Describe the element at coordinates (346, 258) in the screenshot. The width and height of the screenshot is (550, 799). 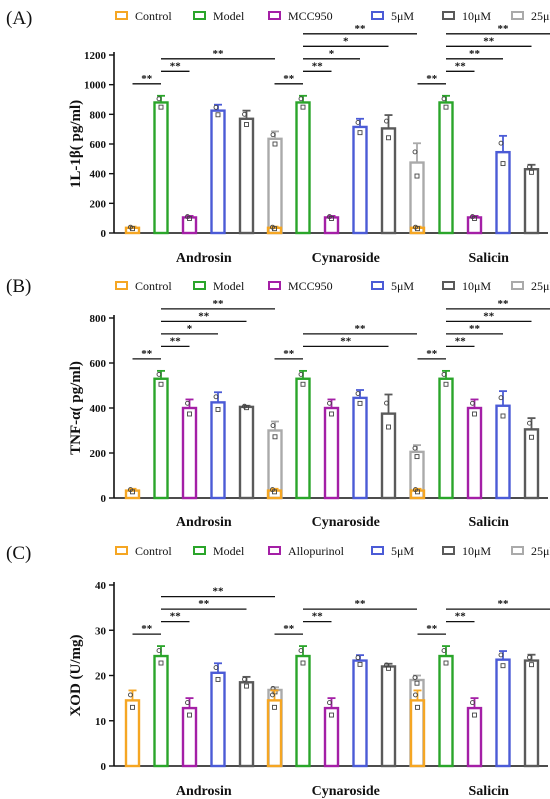
I see `x-tick-label: Cynaroside` at that location.